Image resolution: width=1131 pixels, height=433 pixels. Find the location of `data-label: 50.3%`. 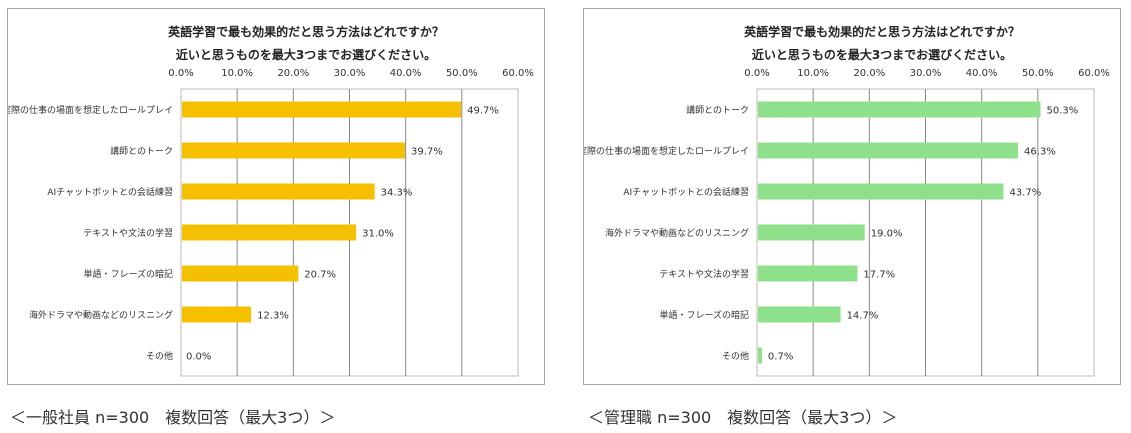

data-label: 50.3% is located at coordinates (1063, 111).